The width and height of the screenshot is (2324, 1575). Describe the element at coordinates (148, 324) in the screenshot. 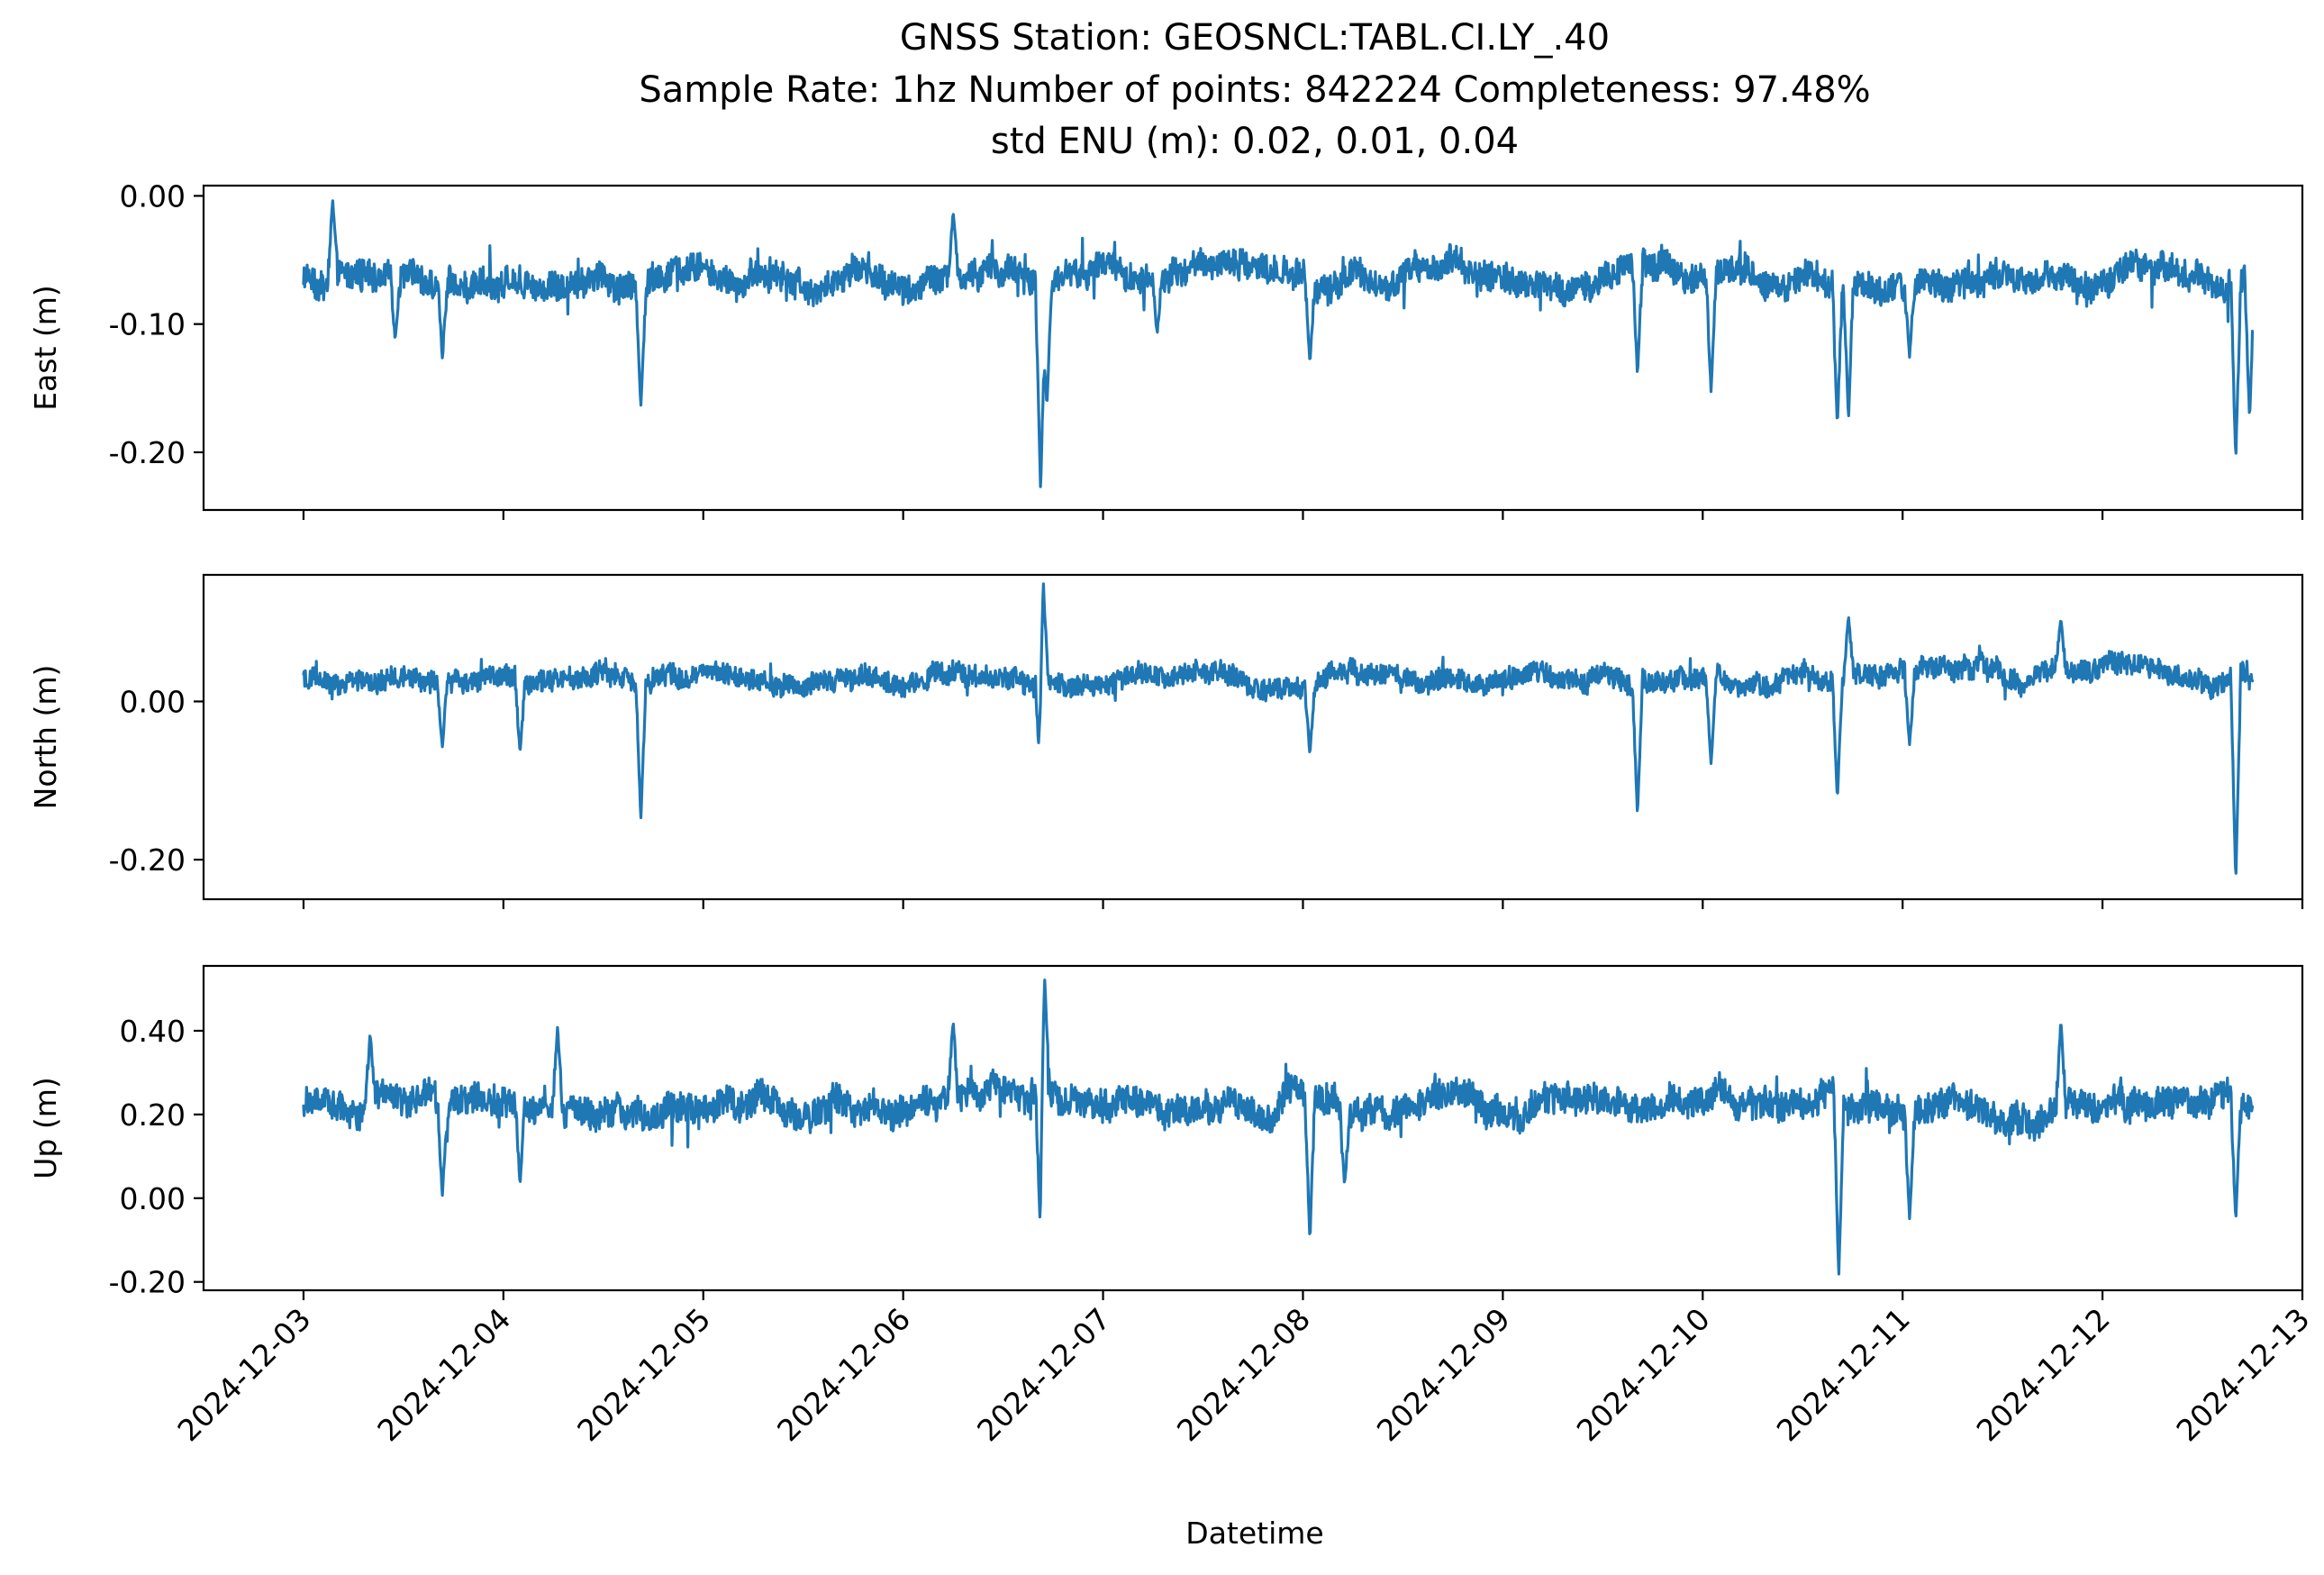

I see `east-y-tick-label: -0.10` at that location.